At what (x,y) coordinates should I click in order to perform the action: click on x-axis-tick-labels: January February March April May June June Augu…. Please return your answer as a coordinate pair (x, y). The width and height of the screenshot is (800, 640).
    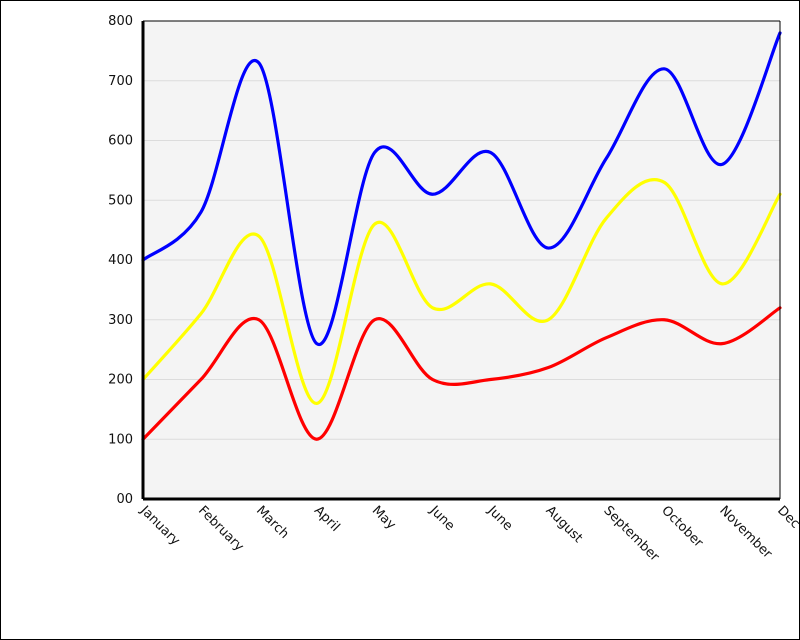
    Looking at the image, I should click on (468, 534).